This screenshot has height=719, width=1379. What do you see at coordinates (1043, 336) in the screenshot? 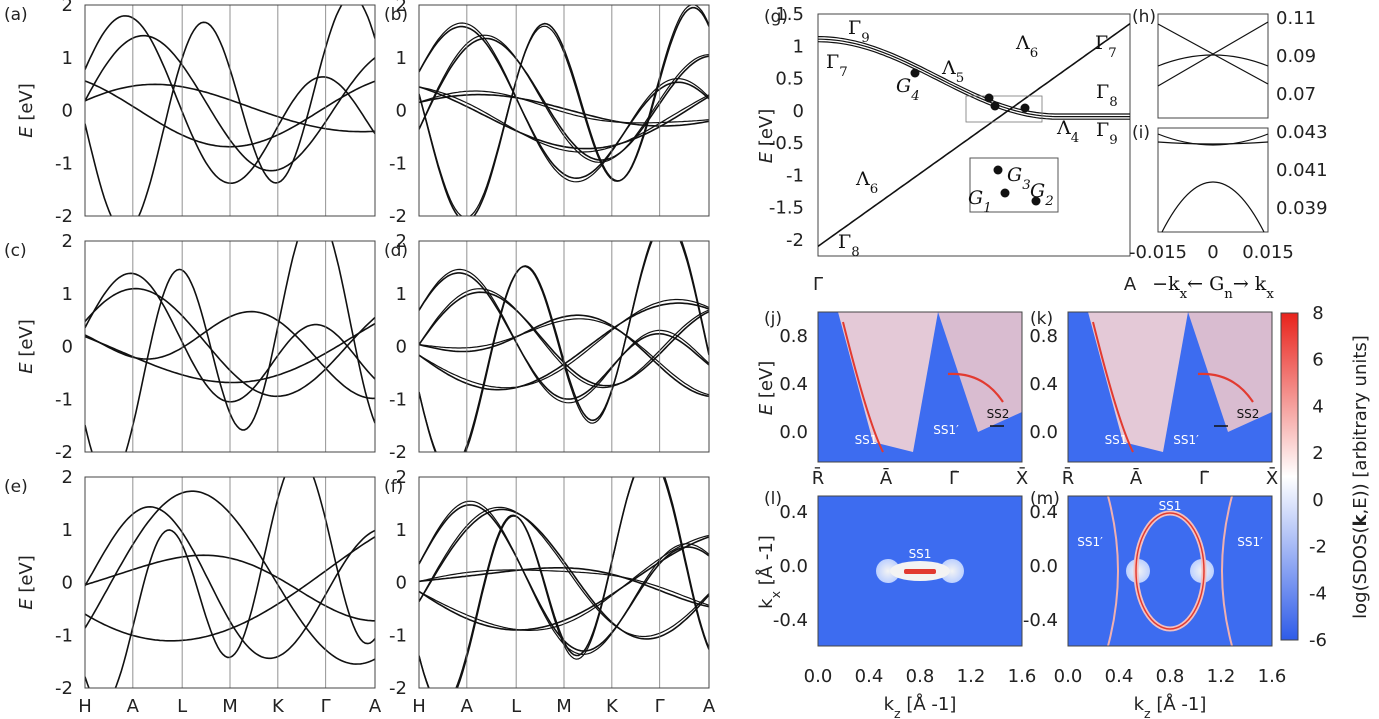
I see `y-tick-label: 0.8` at bounding box center [1043, 336].